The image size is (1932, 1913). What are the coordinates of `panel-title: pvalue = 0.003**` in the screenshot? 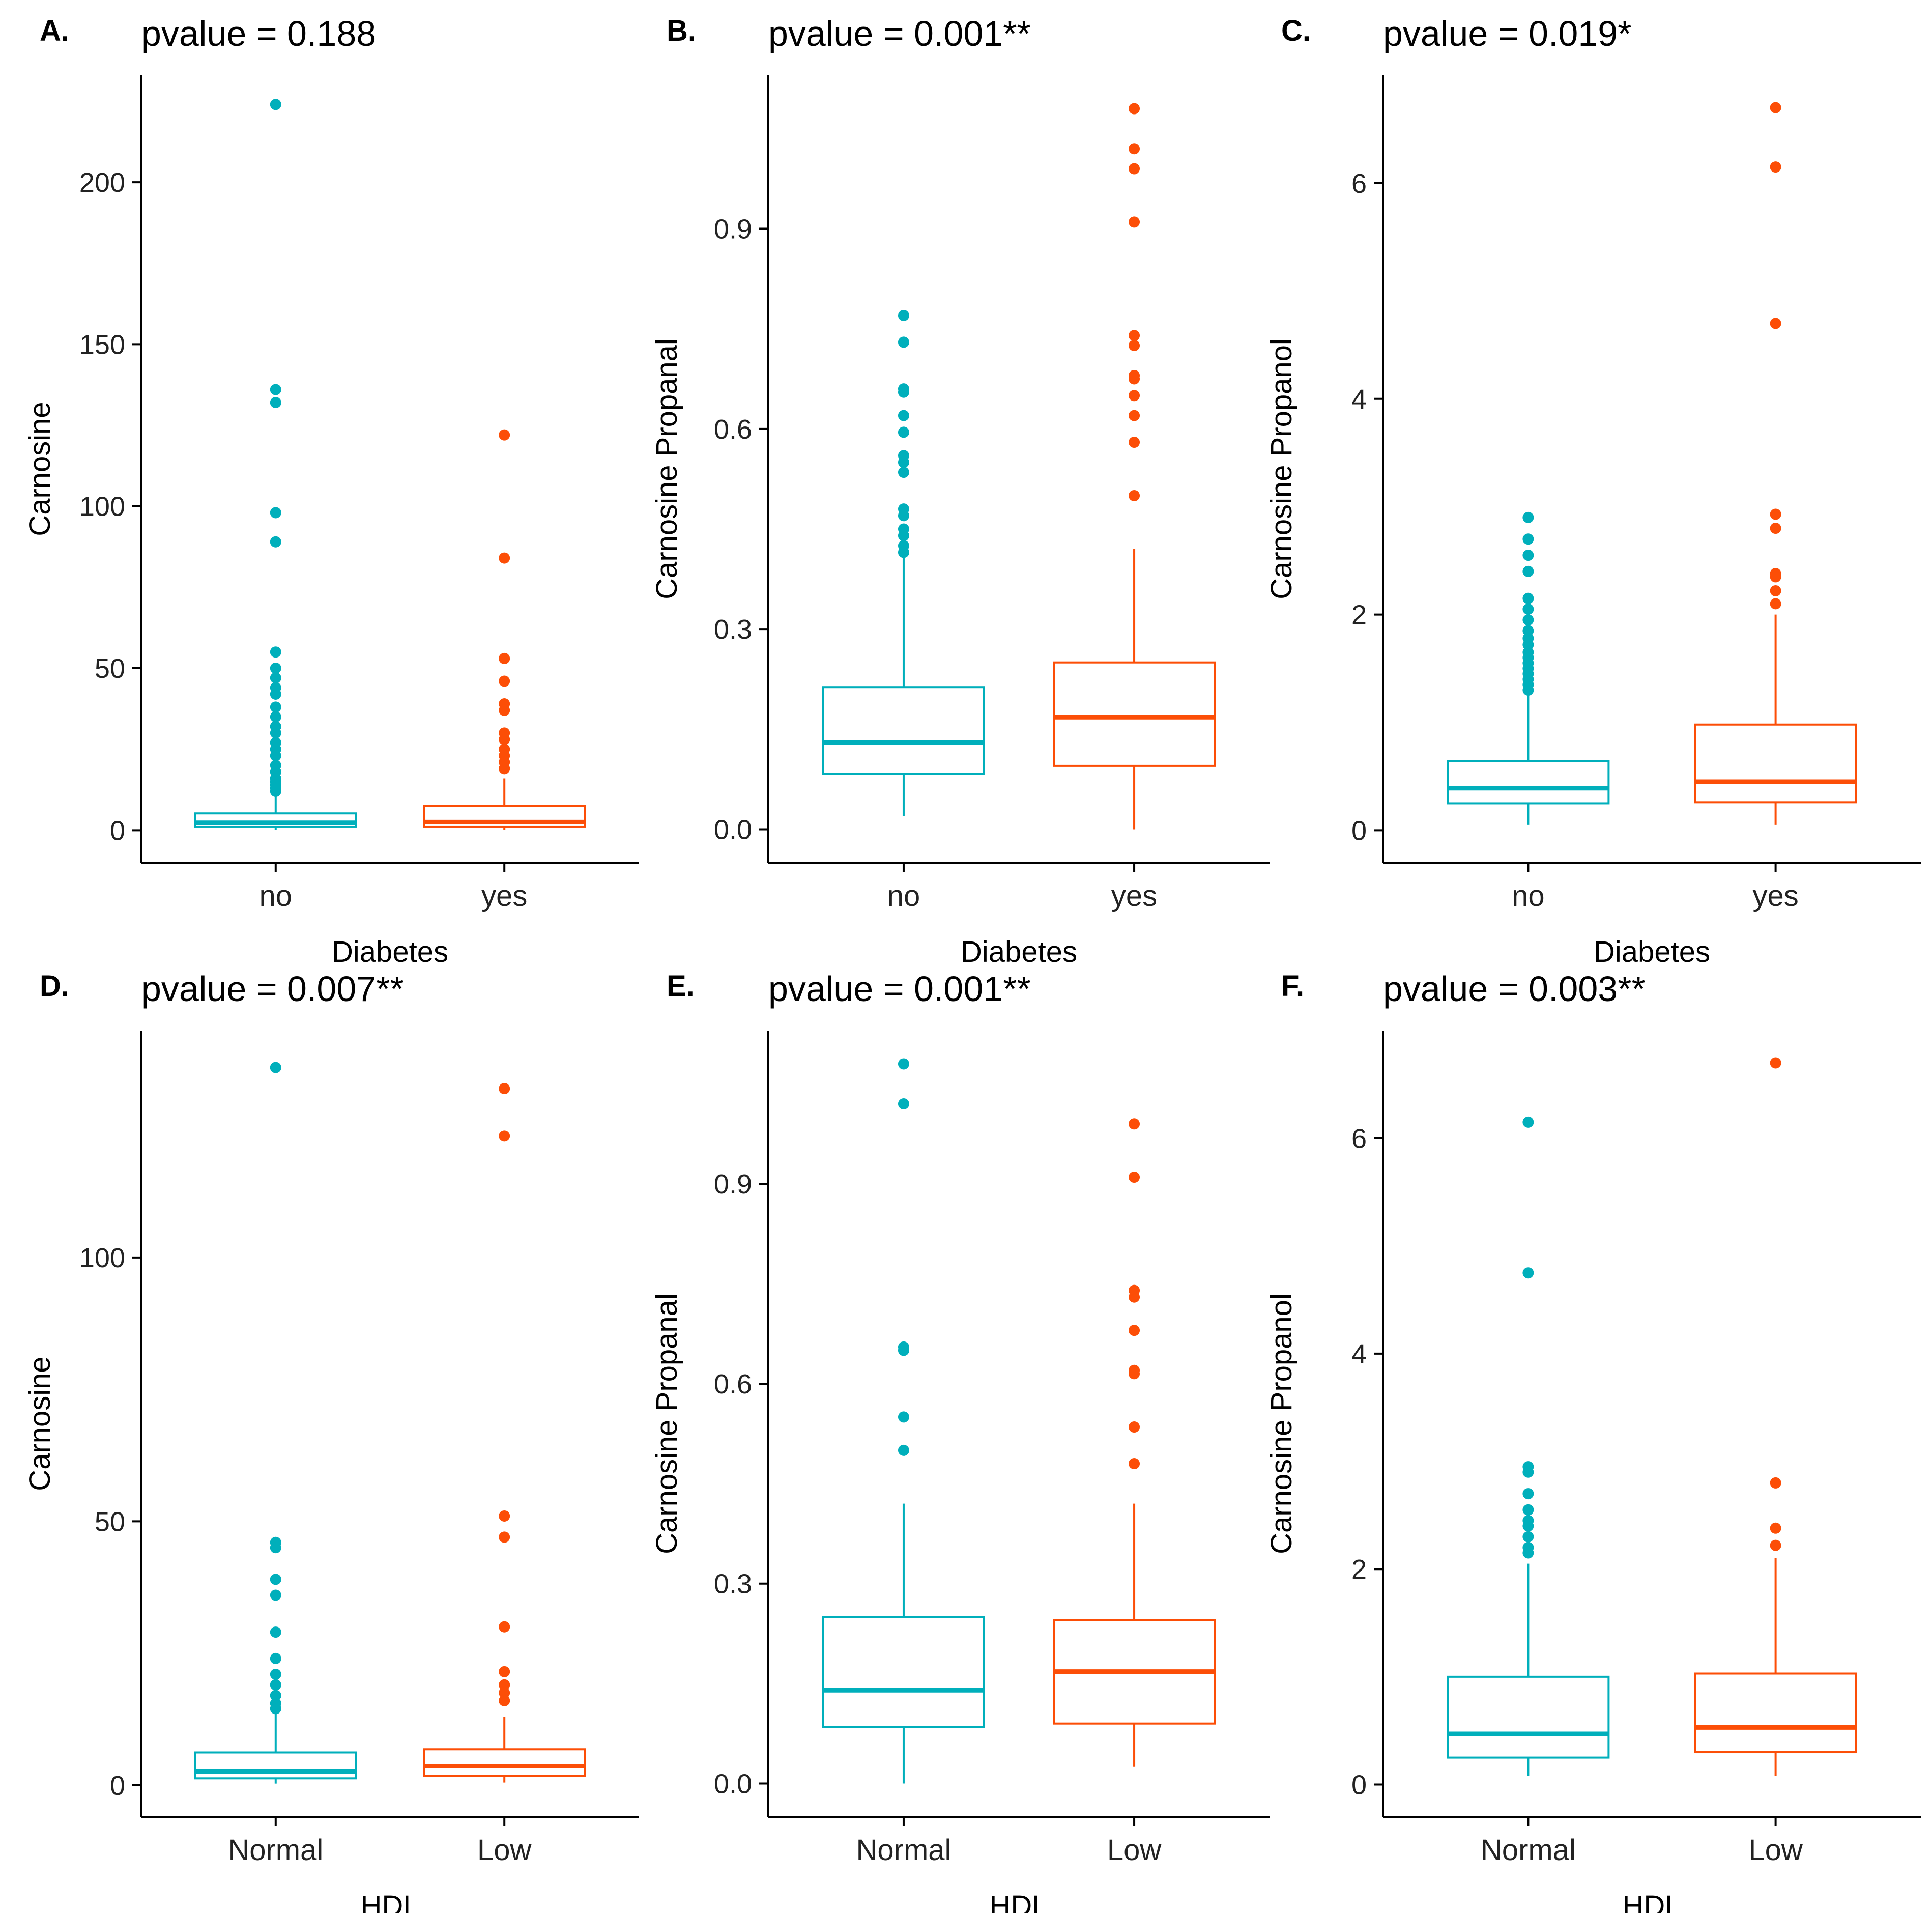 It's located at (1514, 989).